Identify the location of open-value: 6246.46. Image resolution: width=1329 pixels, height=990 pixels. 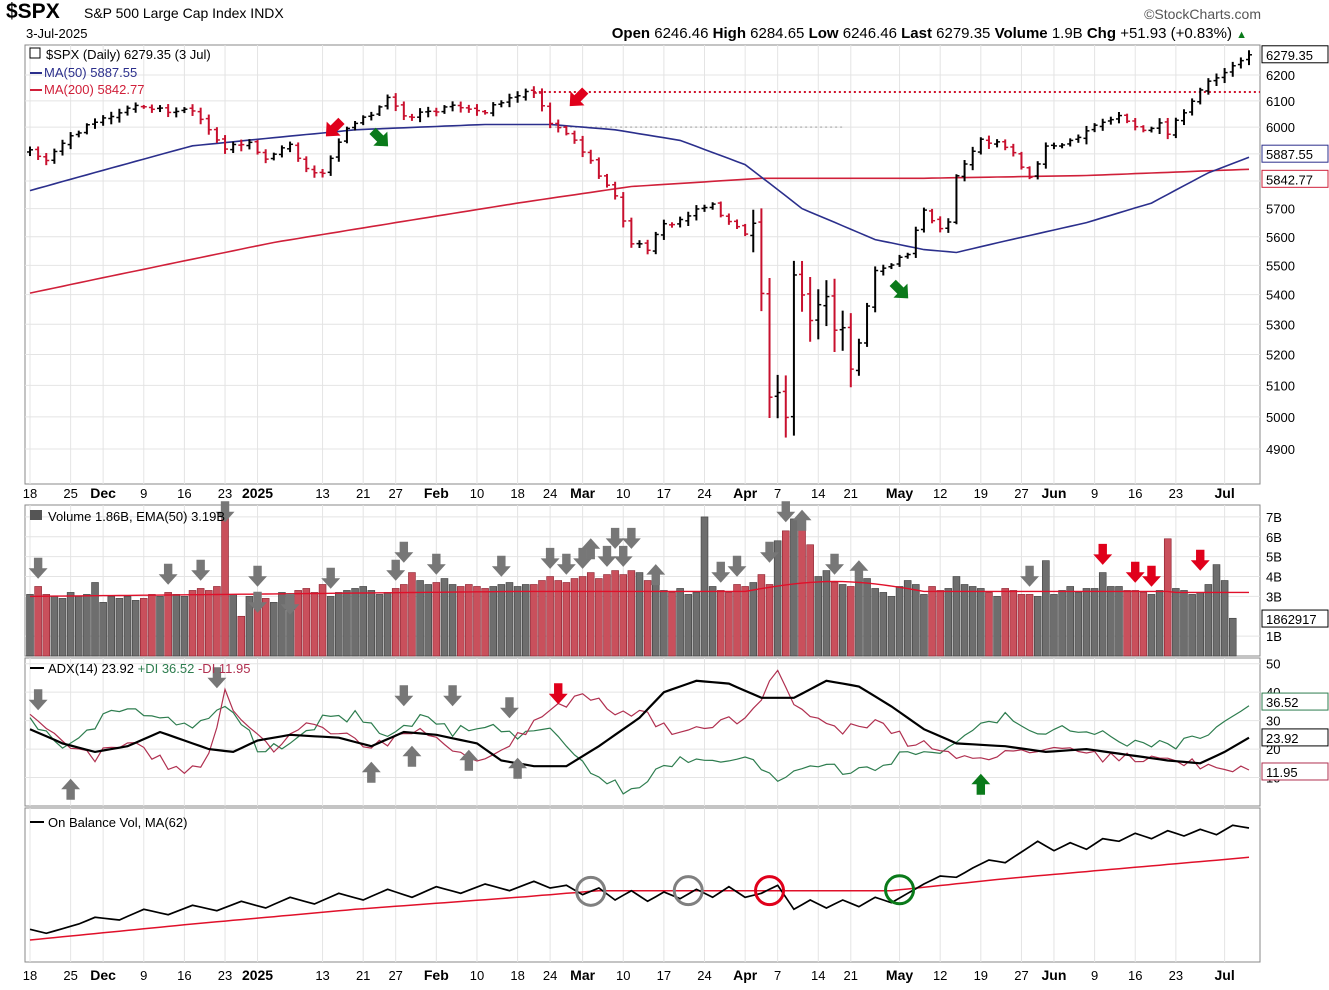
(681, 33).